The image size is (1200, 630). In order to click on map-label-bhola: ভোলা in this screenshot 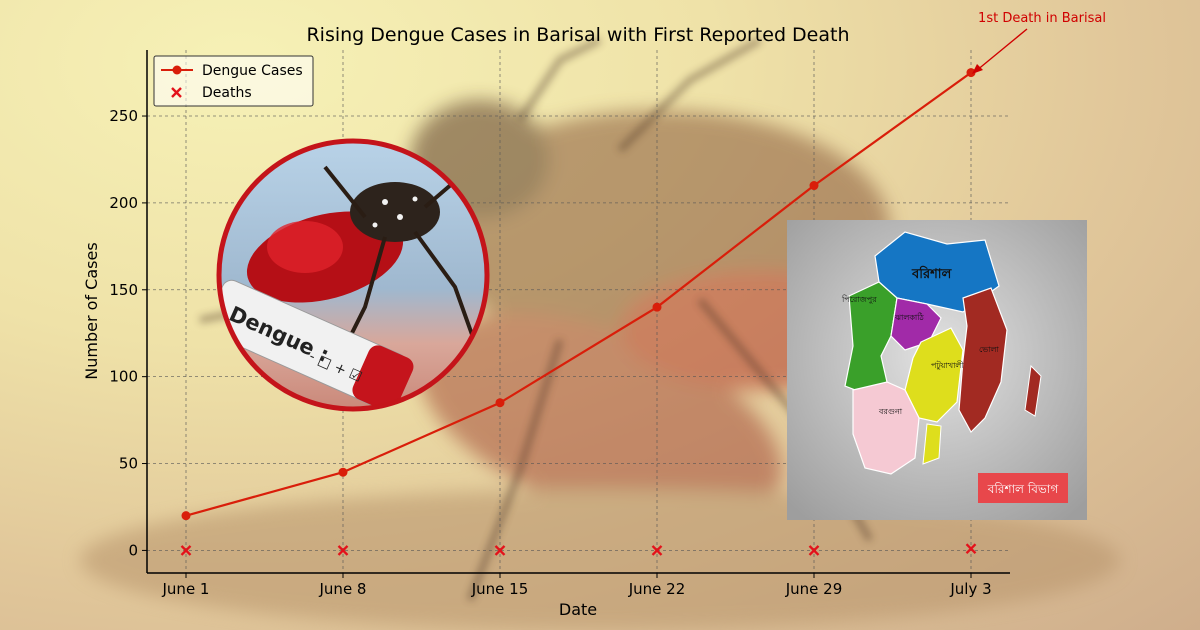, I will do `click(989, 349)`.